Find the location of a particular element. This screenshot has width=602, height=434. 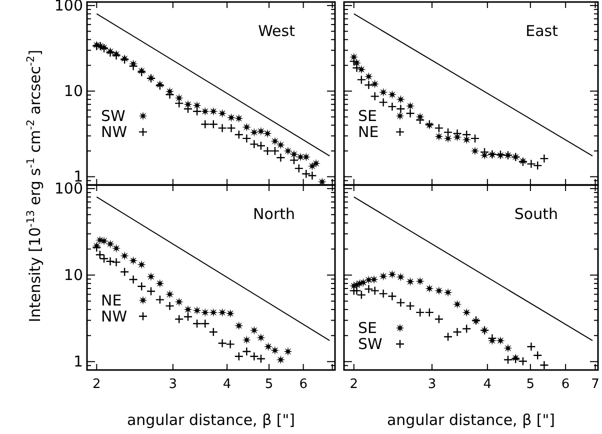

text: North is located at coordinates (274, 214).